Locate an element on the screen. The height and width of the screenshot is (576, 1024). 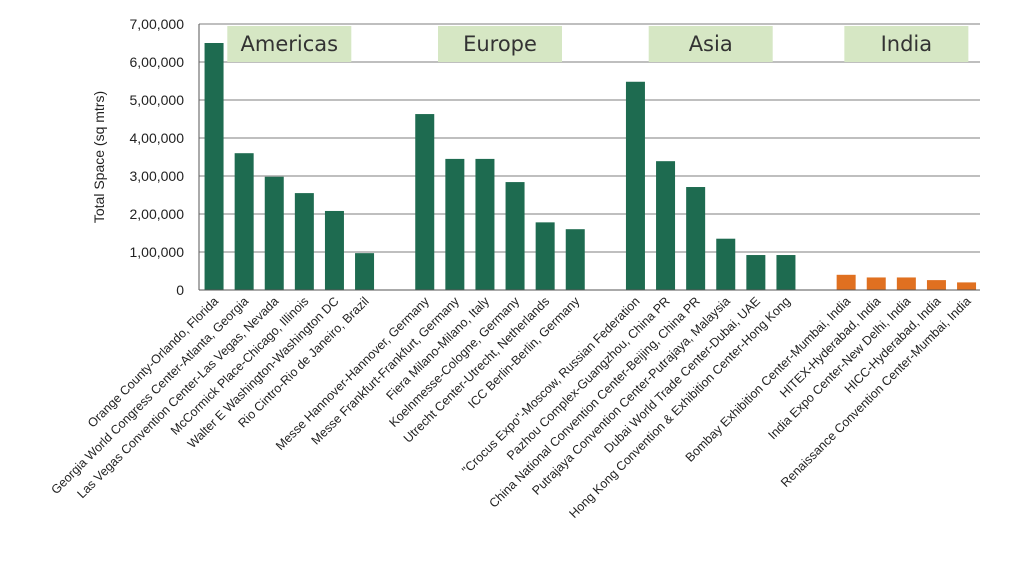
region-box-india is located at coordinates (906, 44).